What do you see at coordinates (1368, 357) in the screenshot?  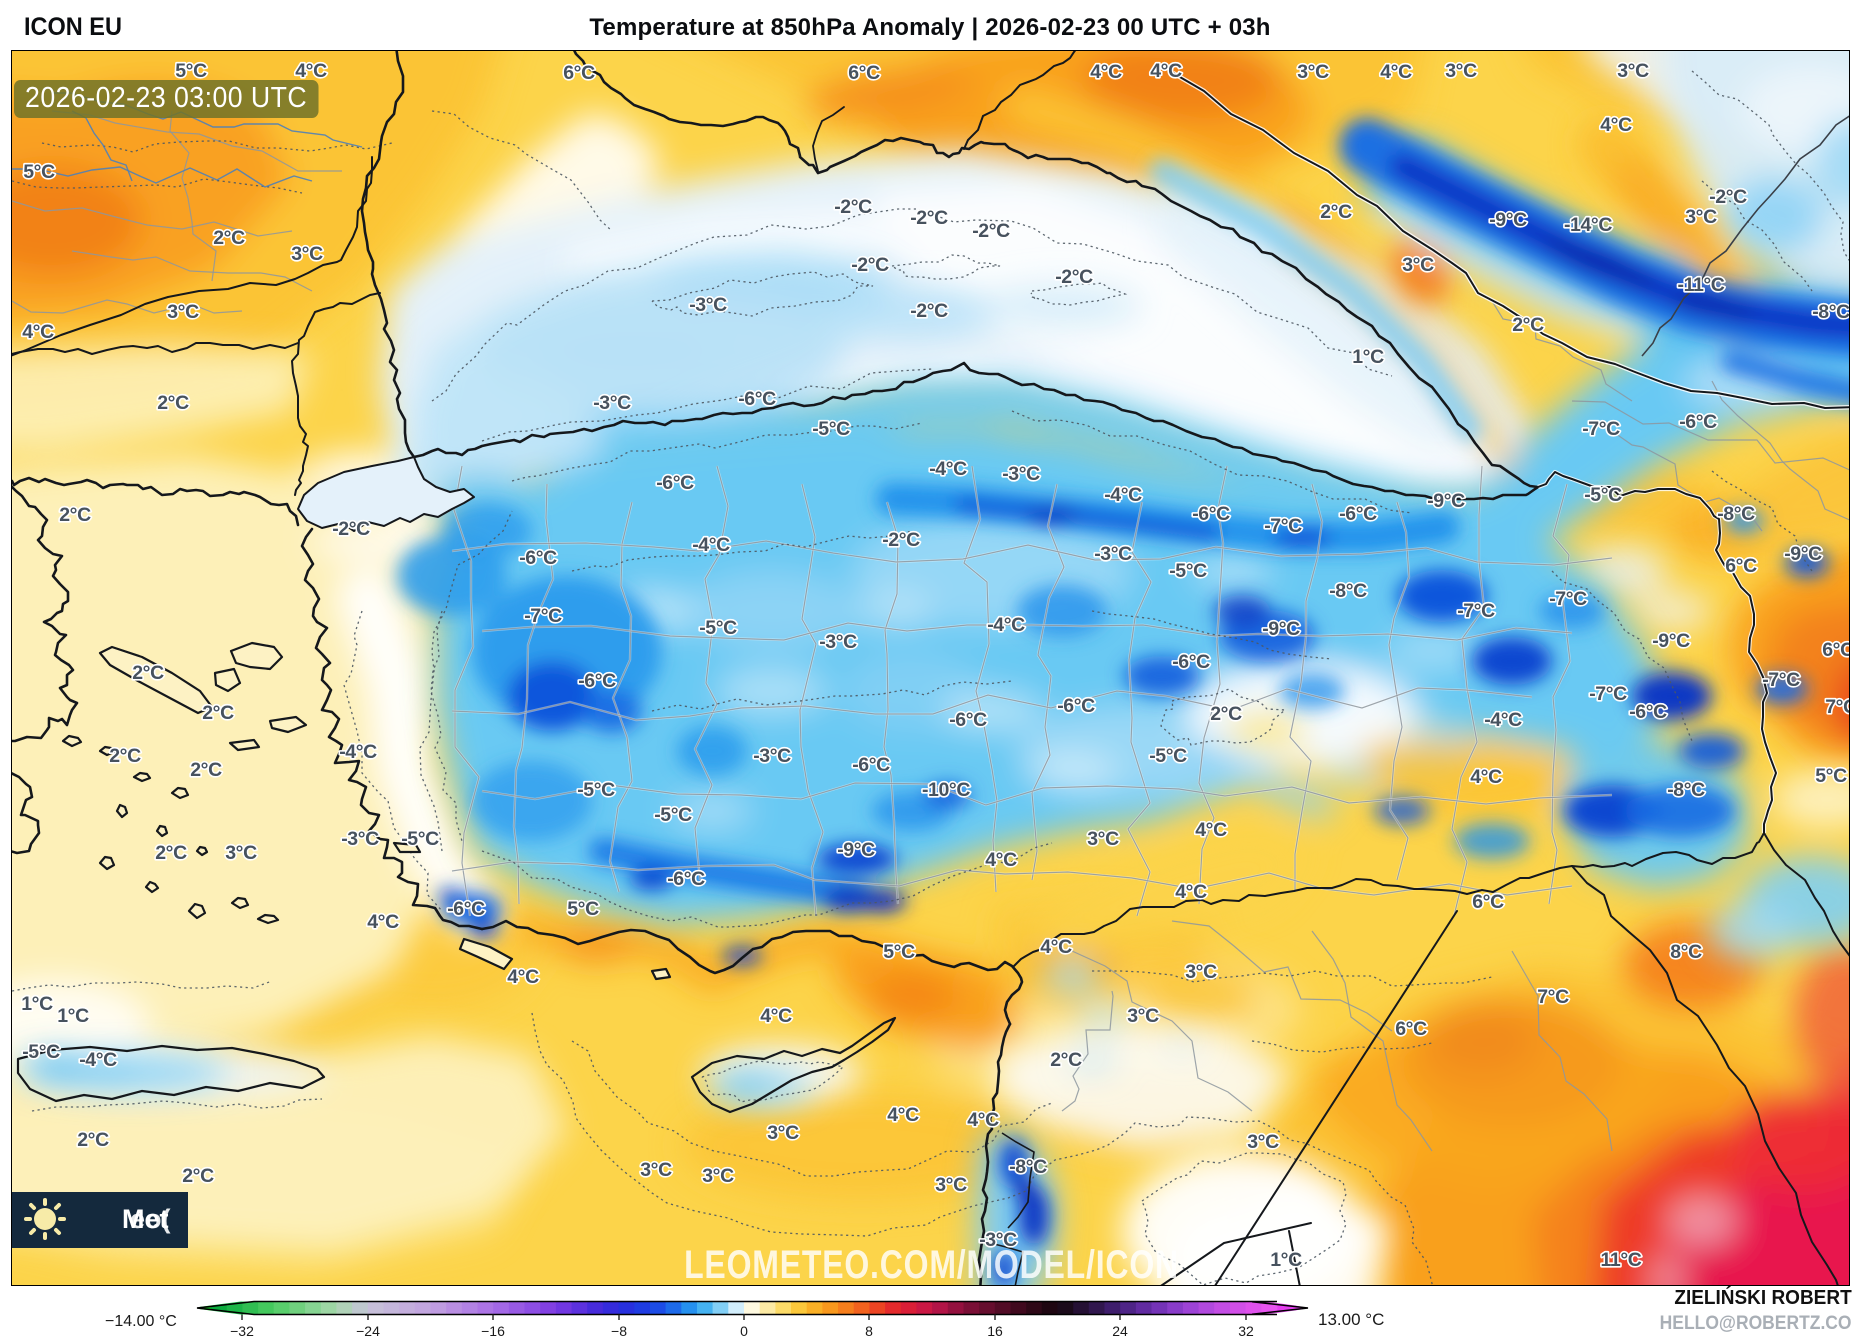 I see `svg-text: 1°C` at bounding box center [1368, 357].